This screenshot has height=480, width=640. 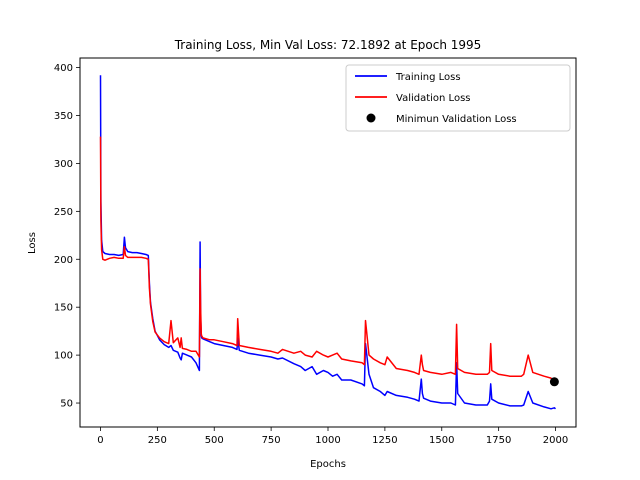 I want to click on legend-box, so click(x=458, y=98).